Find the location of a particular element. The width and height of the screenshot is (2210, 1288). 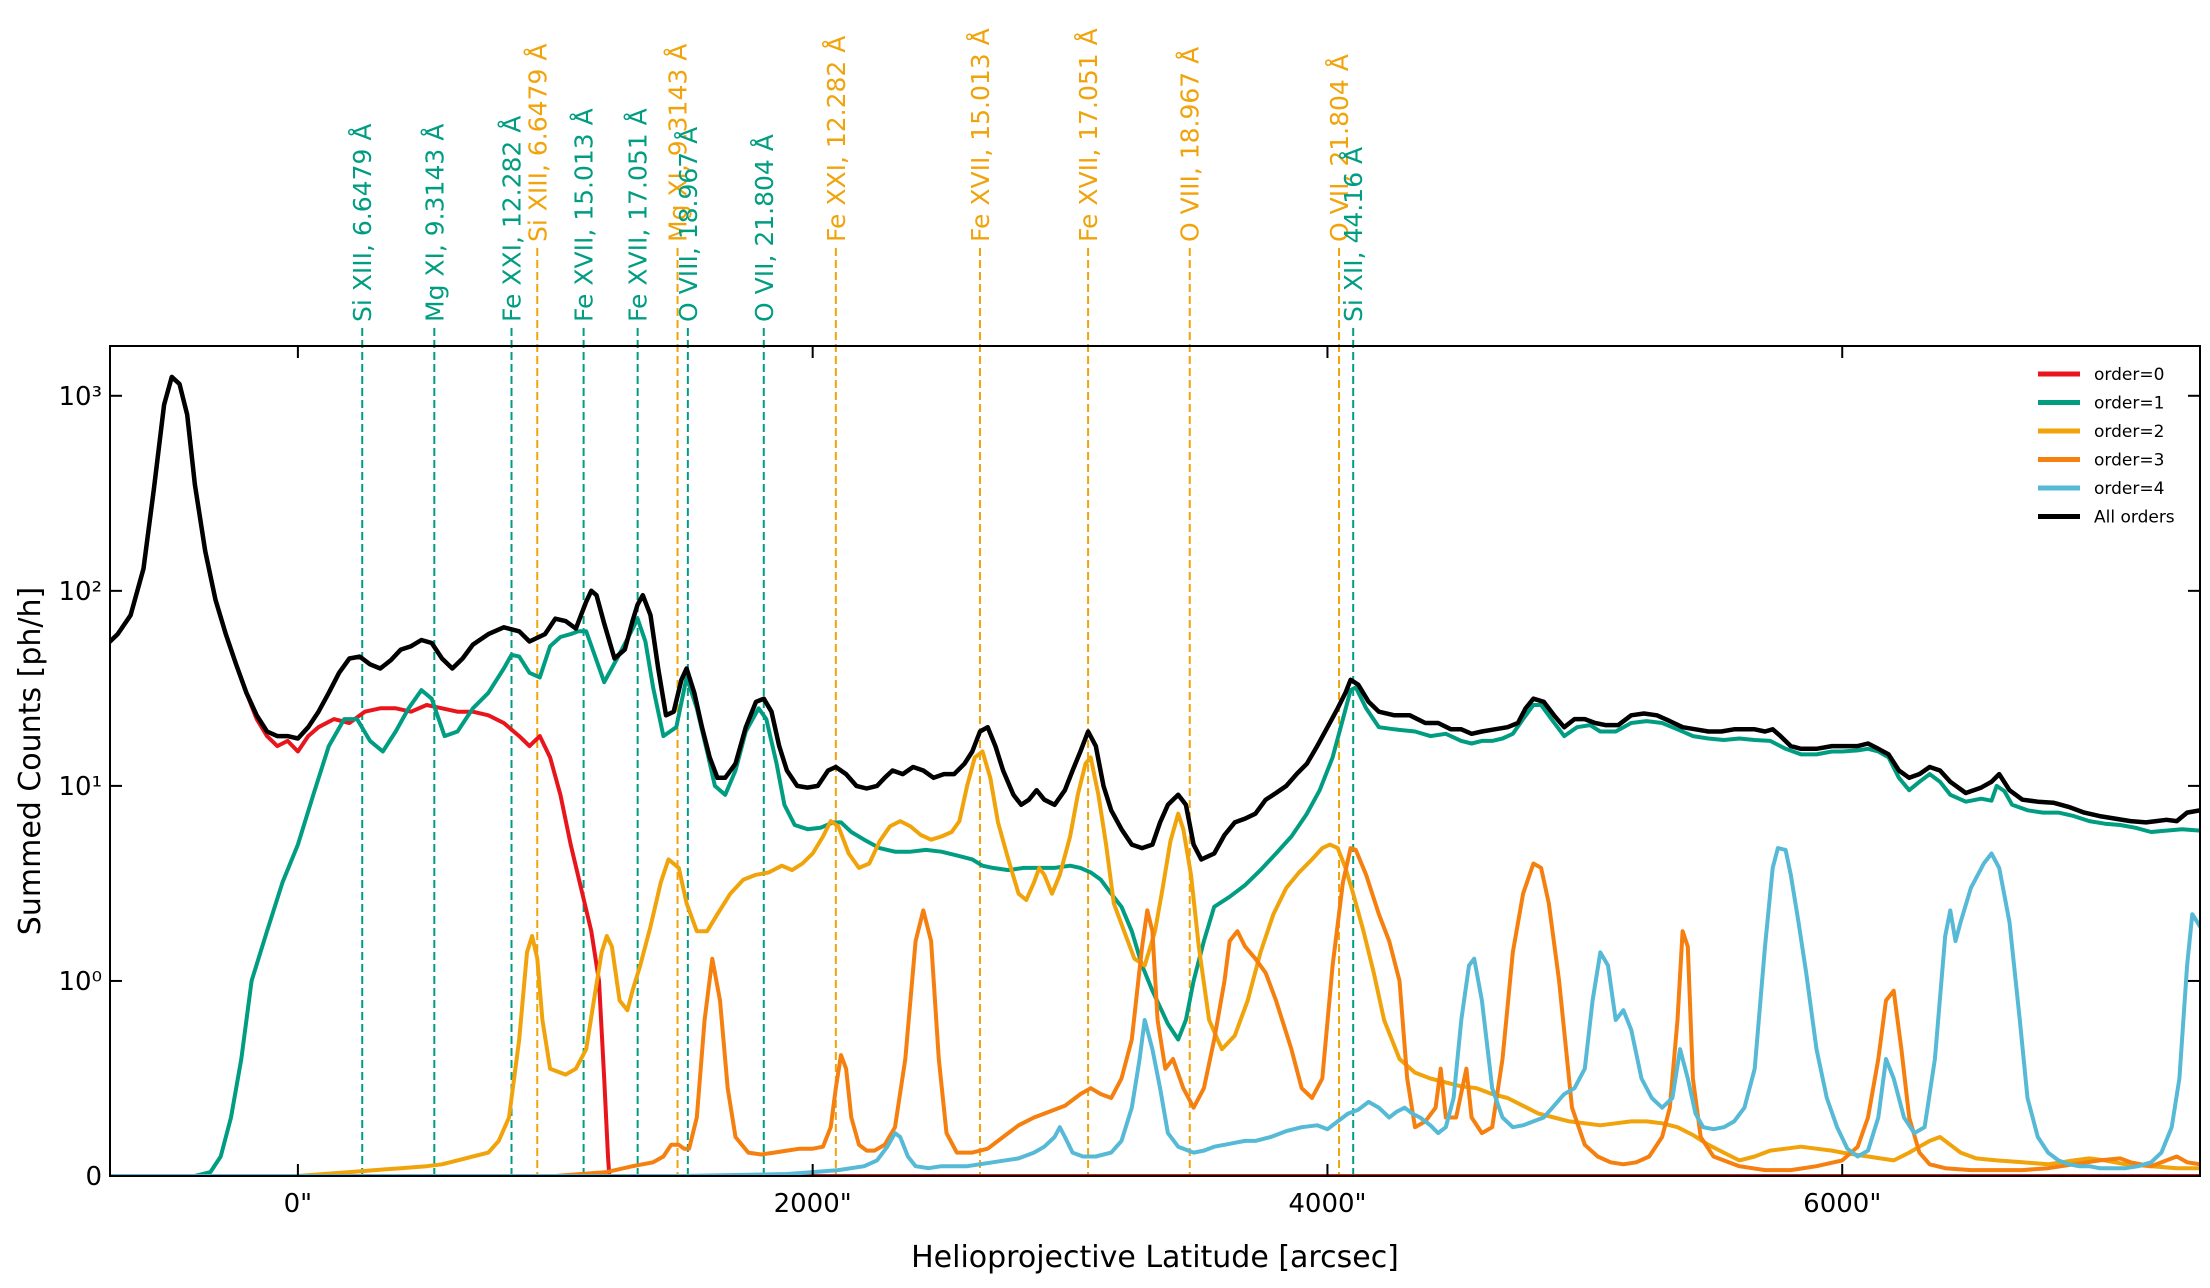

emission-line-label: Si XII, 44.16 Å is located at coordinates (1353, 234).